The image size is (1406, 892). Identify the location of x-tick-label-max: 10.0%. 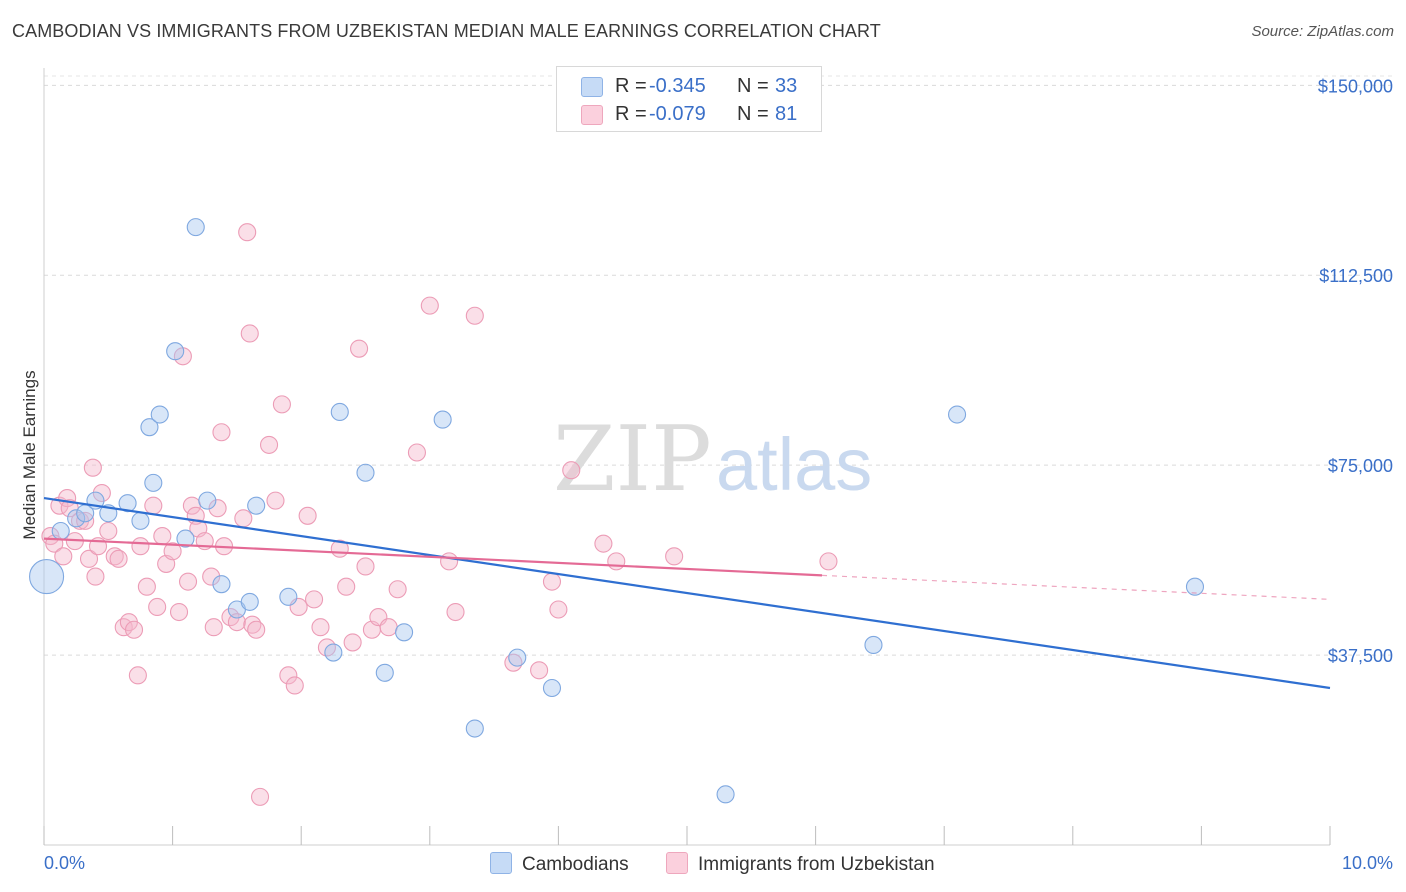
(1367, 863).